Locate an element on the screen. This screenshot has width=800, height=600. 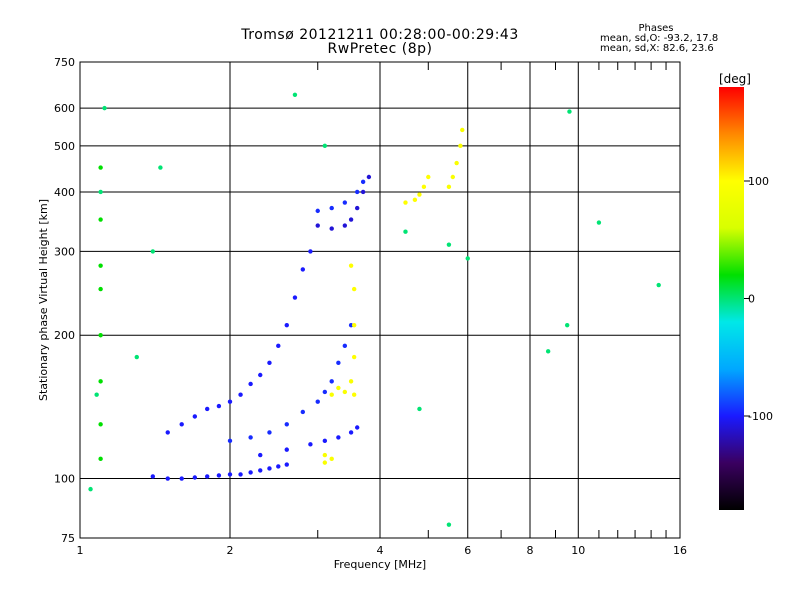
phase-colorbar: [deg] 100 0 -100 is located at coordinates (746, 291).